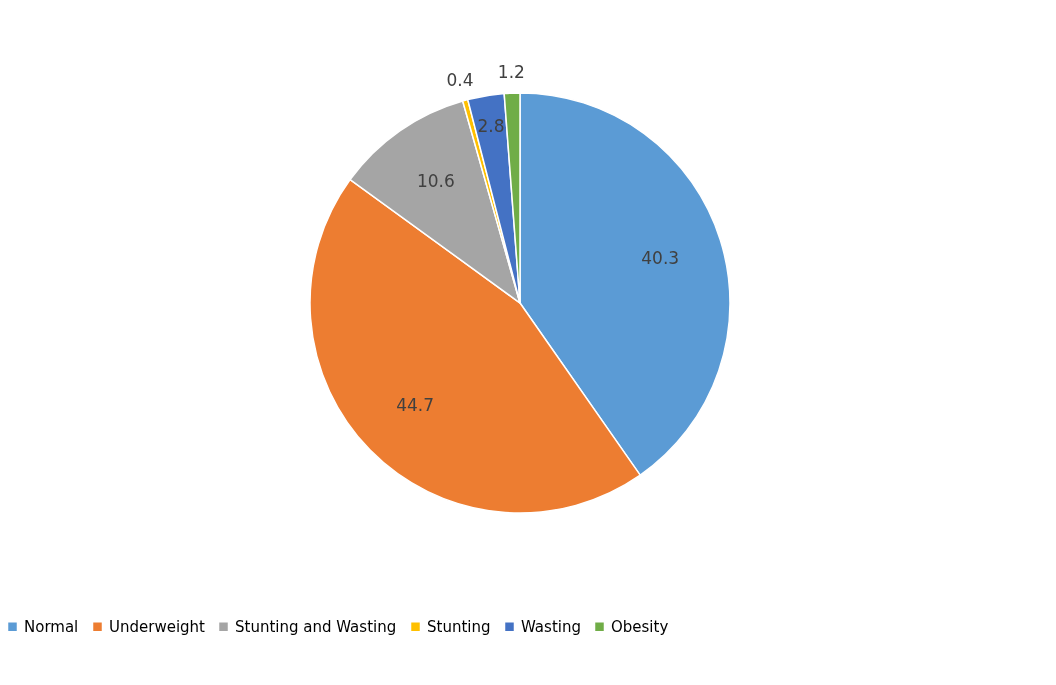 This screenshot has height=685, width=1056. What do you see at coordinates (551, 626) in the screenshot?
I see `legend-label: Wasting` at bounding box center [551, 626].